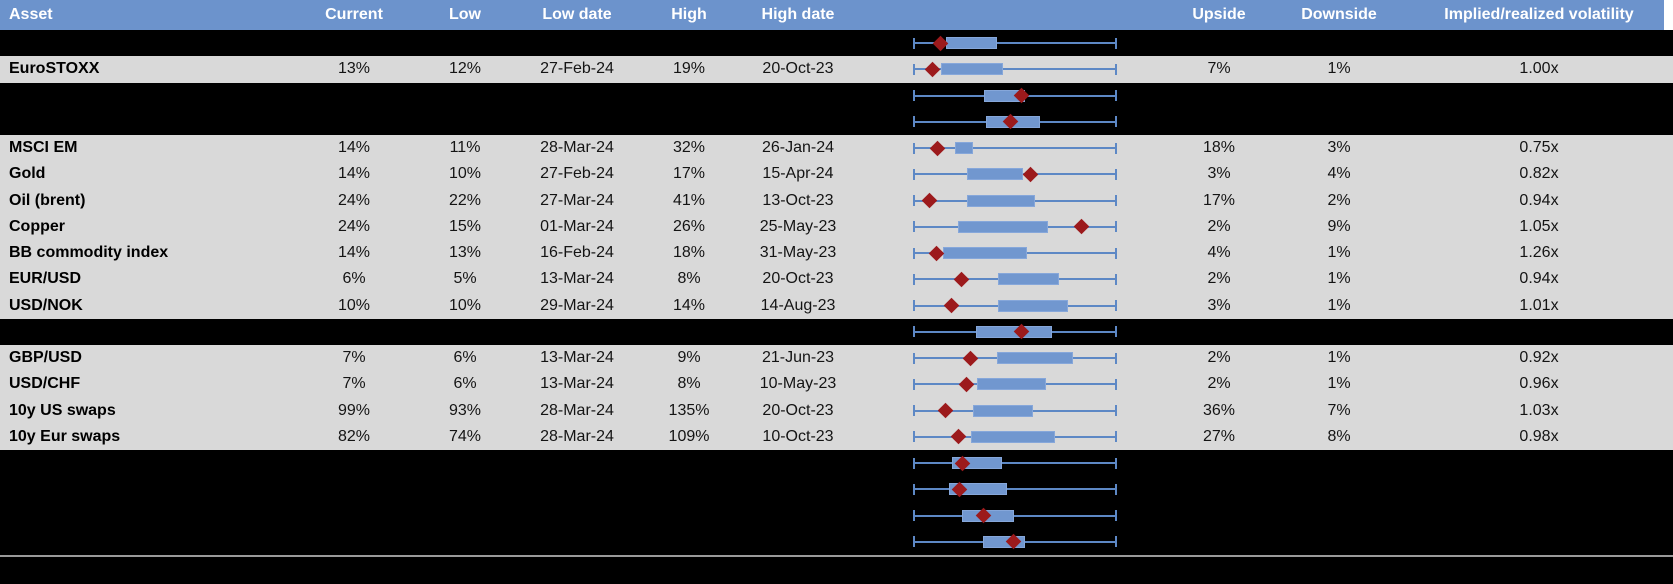 The width and height of the screenshot is (1673, 584). Describe the element at coordinates (27, 174) in the screenshot. I see `asset-label: Gold` at that location.